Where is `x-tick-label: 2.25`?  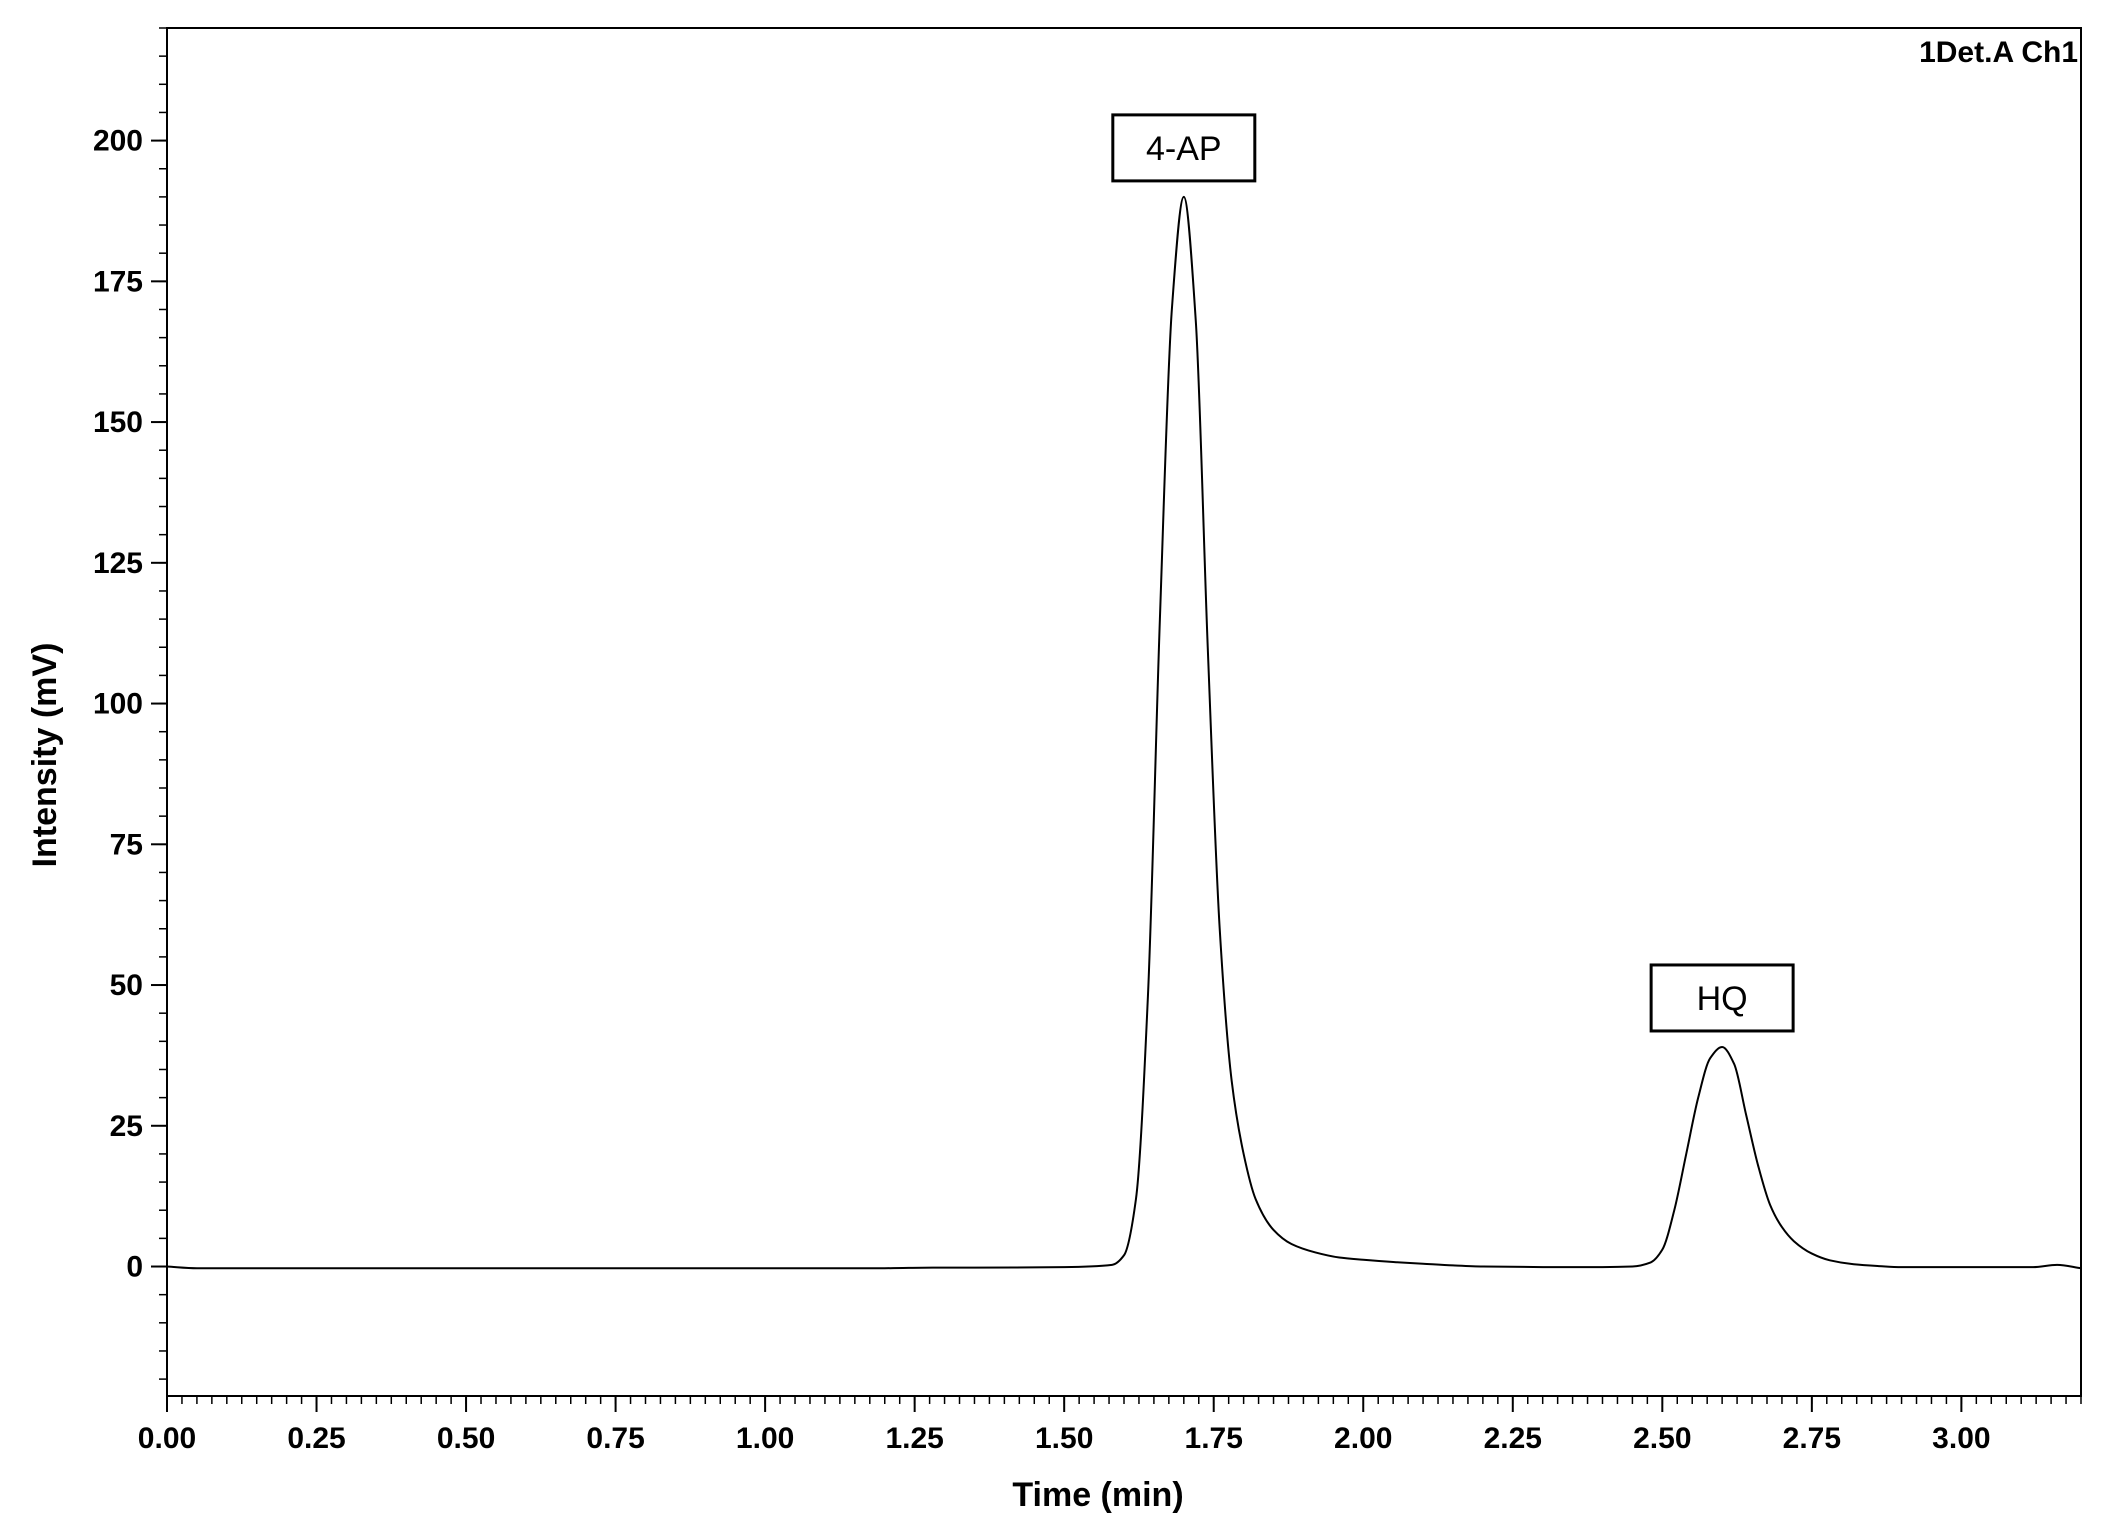 x-tick-label: 2.25 is located at coordinates (1513, 1438).